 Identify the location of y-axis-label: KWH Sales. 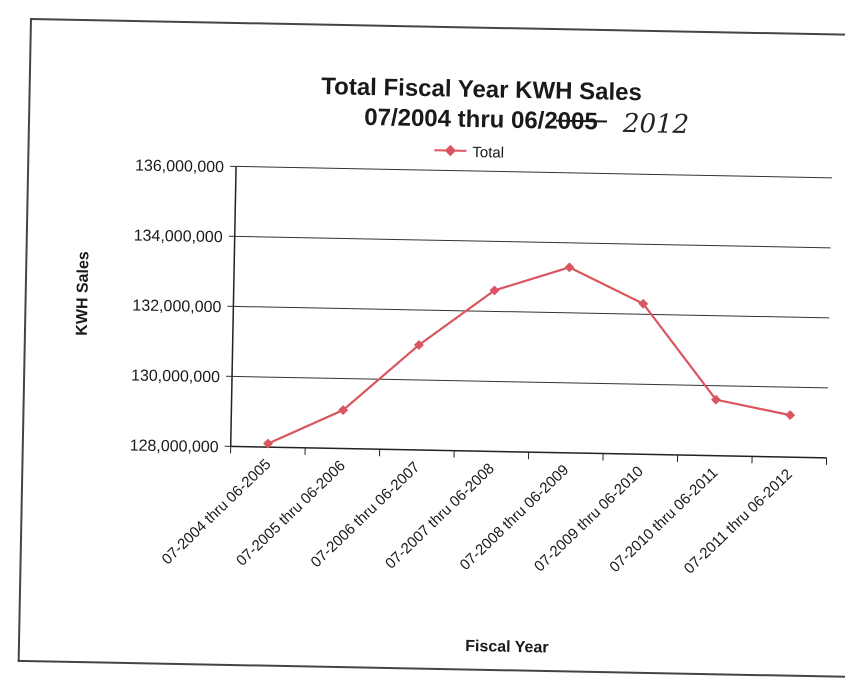
(83, 293).